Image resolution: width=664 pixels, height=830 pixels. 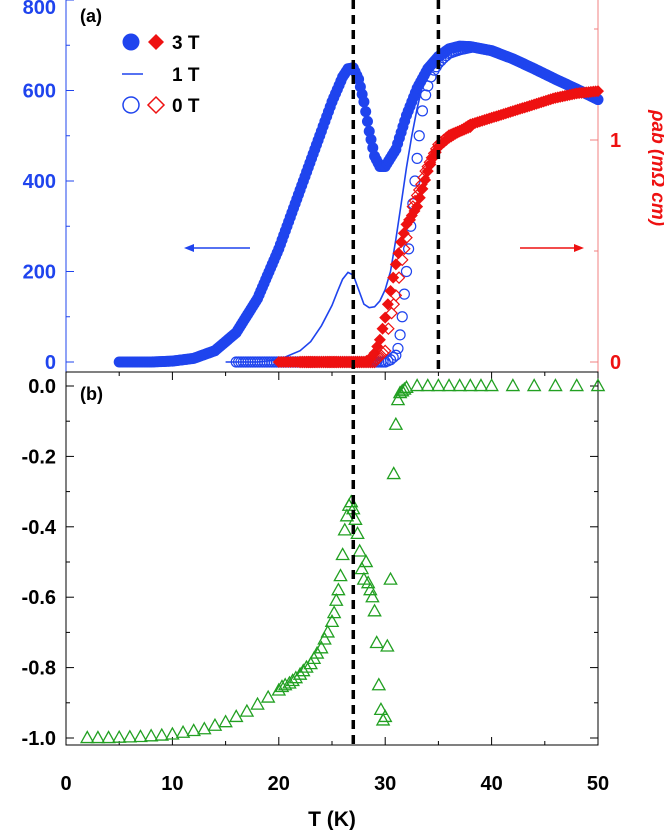 I want to click on y-tick-label-b: -0.6, so click(x=39, y=598).